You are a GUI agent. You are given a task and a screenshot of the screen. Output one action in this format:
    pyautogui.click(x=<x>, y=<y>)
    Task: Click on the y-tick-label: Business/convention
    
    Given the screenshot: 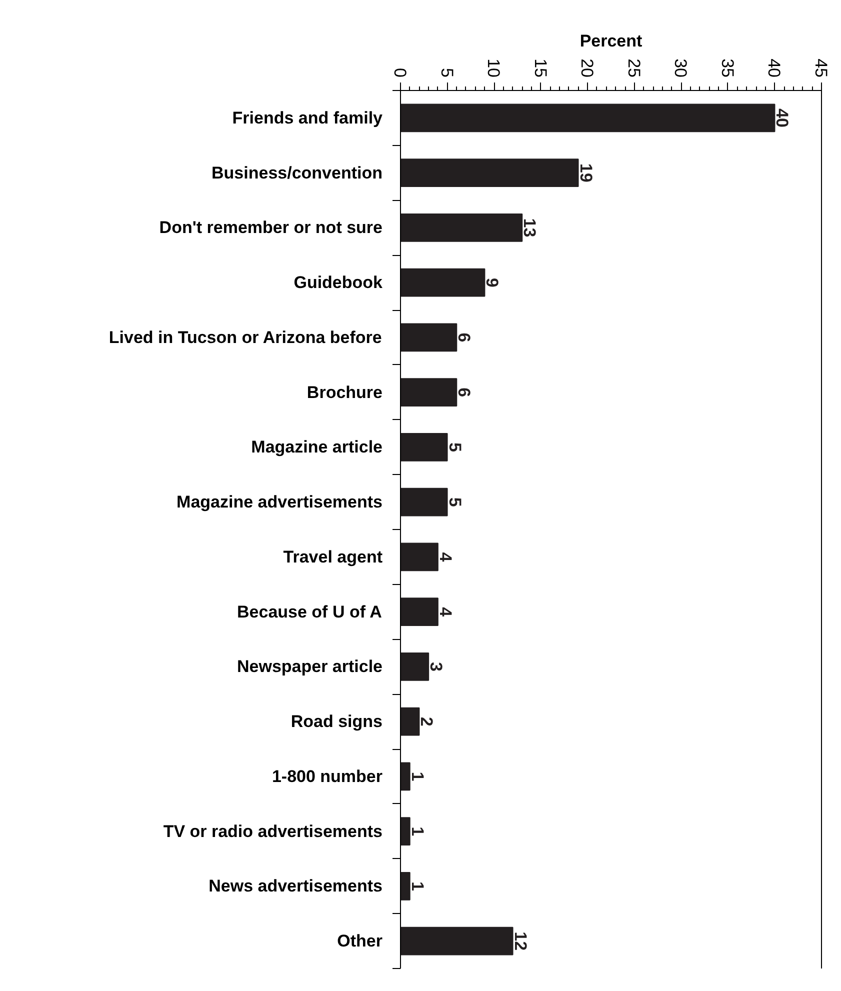 What is the action you would take?
    pyautogui.click(x=297, y=172)
    